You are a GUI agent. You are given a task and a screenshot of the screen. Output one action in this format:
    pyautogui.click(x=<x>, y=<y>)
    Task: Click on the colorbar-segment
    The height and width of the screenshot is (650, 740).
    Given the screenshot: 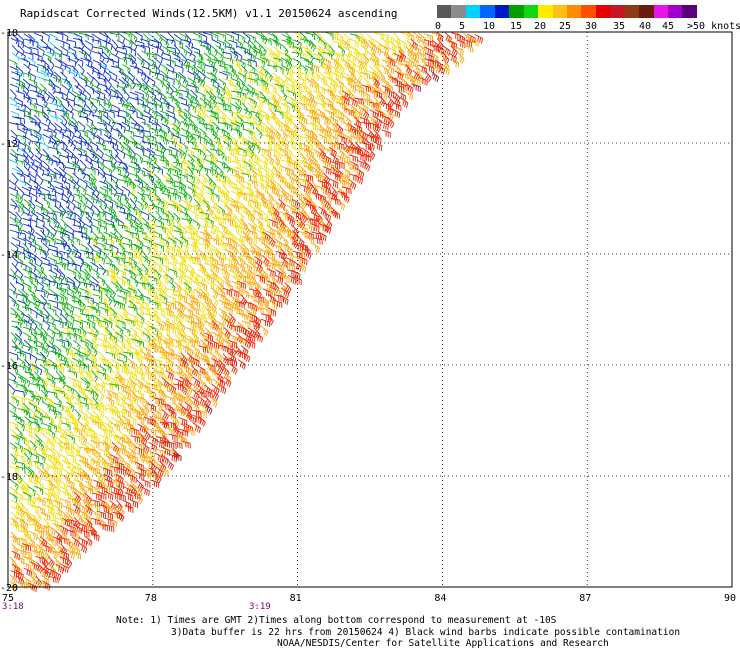 What is the action you would take?
    pyautogui.click(x=574, y=11)
    